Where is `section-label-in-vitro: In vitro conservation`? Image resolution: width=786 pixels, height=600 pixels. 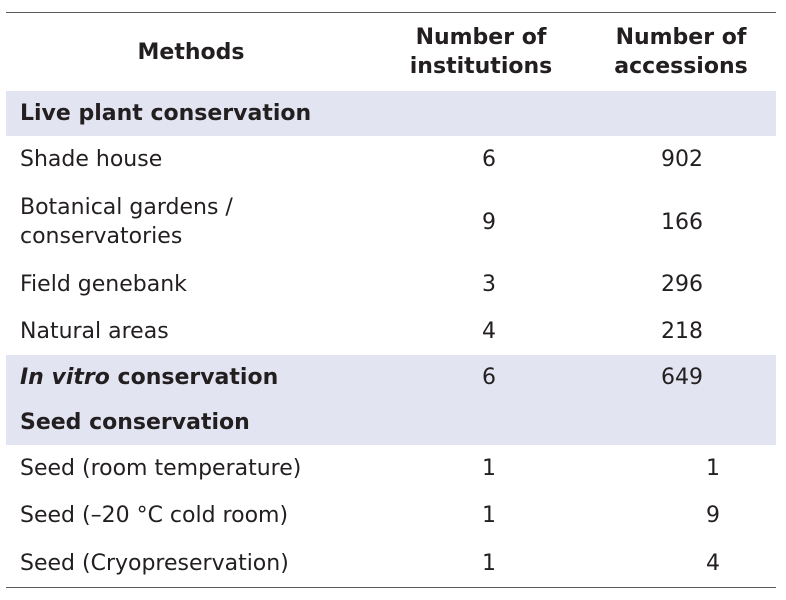
section-label-in-vitro: In vitro conservation is located at coordinates (191, 377).